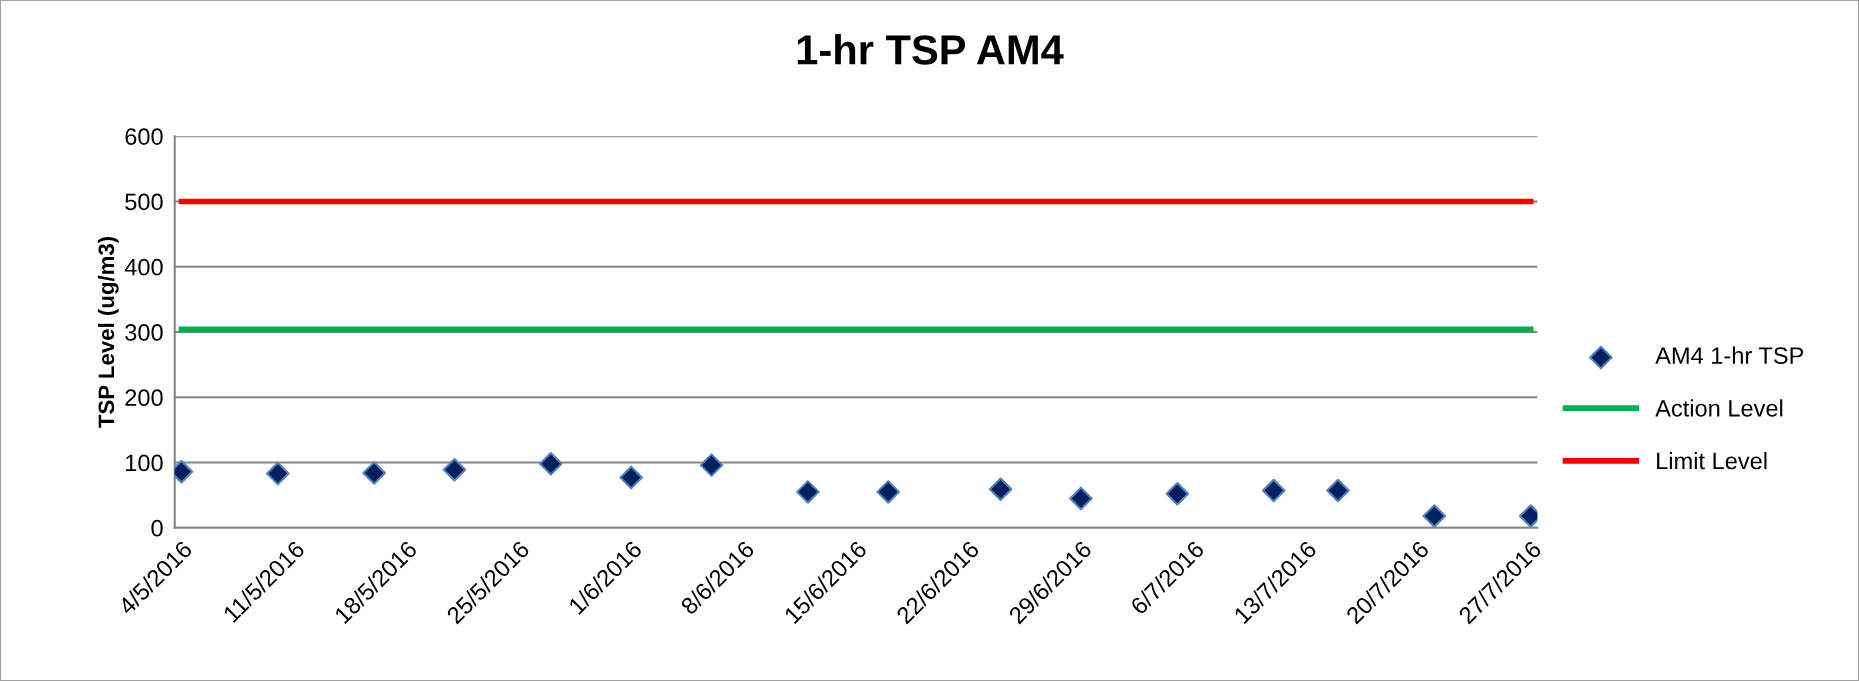  Describe the element at coordinates (144, 463) in the screenshot. I see `y-tick-label: 100` at that location.